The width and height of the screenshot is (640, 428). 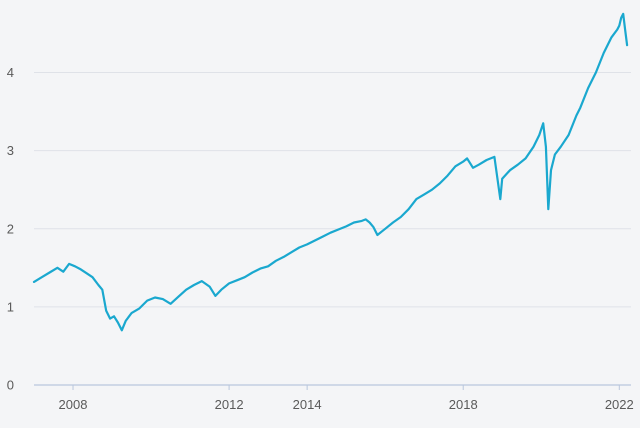 I want to click on x-tick-label: 2014, so click(x=307, y=404).